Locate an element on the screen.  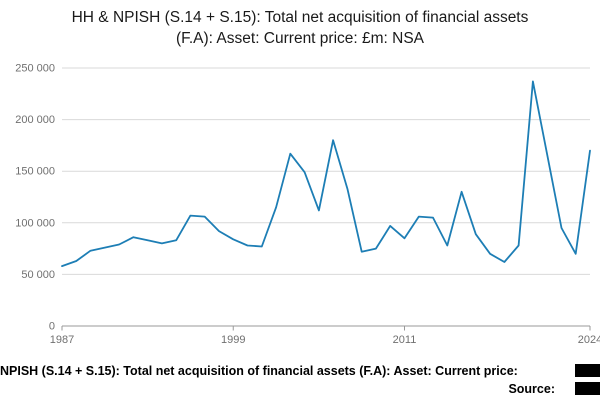
cropped-black-box-bottom is located at coordinates (587, 388).